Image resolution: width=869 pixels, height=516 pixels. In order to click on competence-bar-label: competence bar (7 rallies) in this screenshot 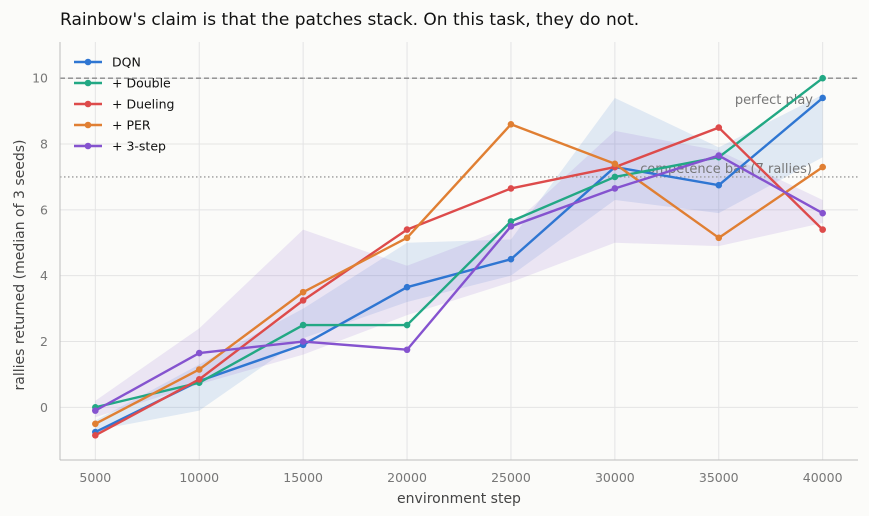, I will do `click(726, 169)`.